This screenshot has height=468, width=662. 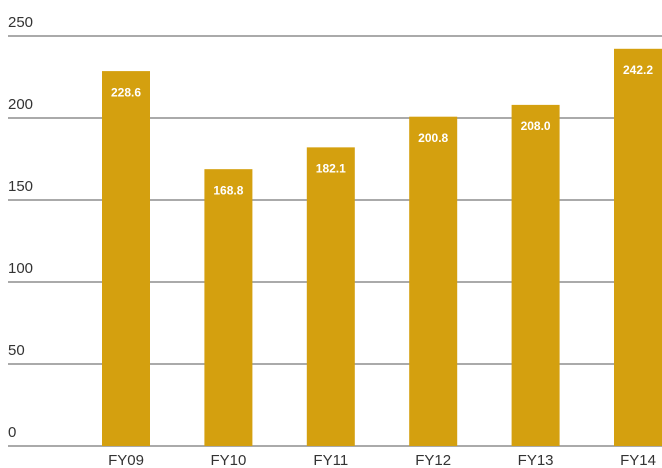 What do you see at coordinates (12, 432) in the screenshot?
I see `y-tick-label: 0` at bounding box center [12, 432].